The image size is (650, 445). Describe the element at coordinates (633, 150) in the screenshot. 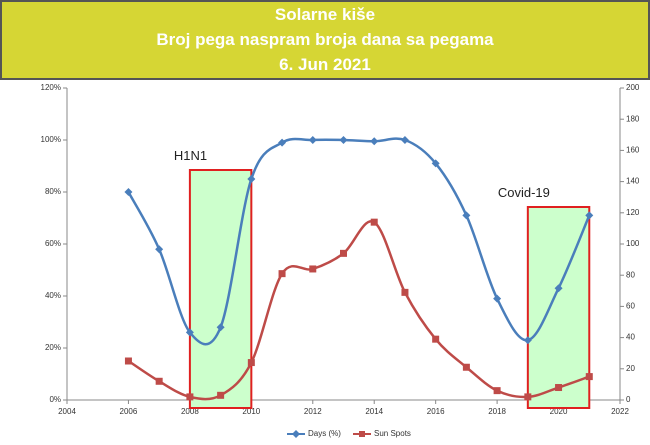

I see `y2-tick-label: 160` at that location.